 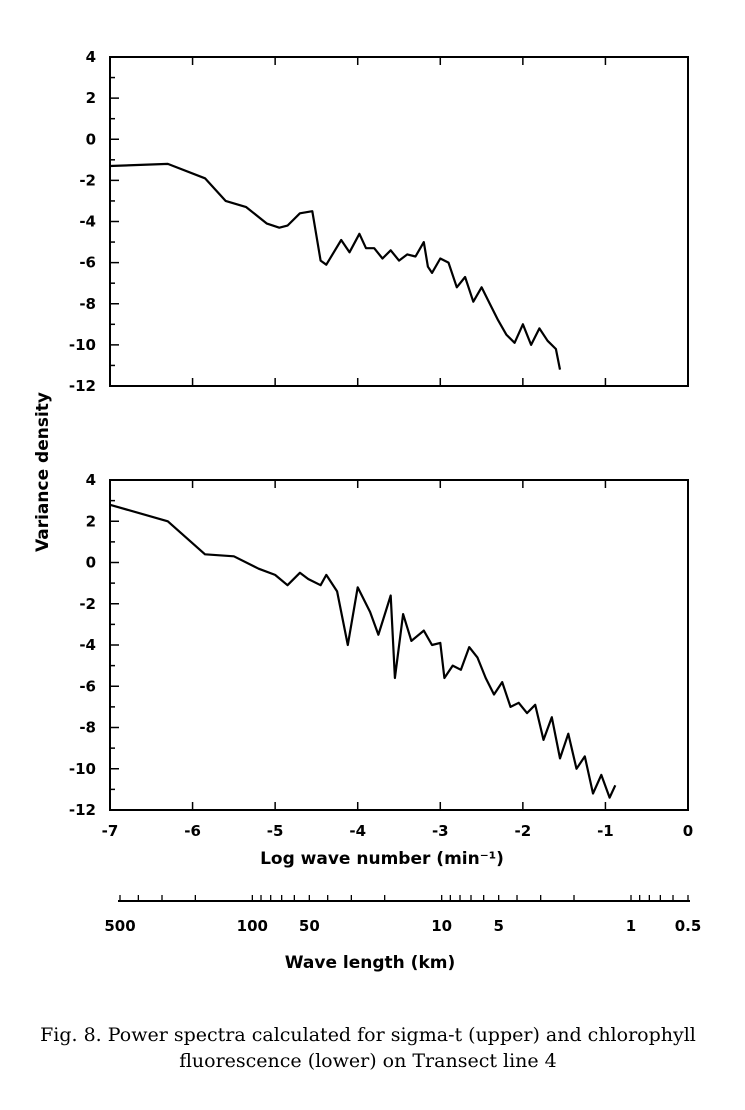 I want to click on wavelength-tick-label: 500, so click(x=119, y=926).